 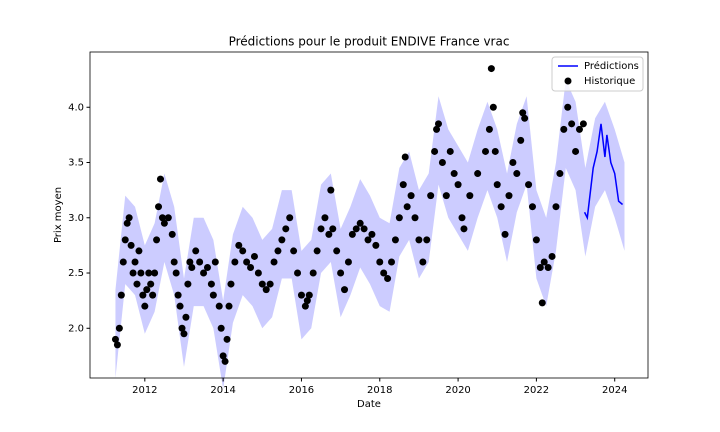 What do you see at coordinates (144, 390) in the screenshot?
I see `x-tick-label: 2012` at bounding box center [144, 390].